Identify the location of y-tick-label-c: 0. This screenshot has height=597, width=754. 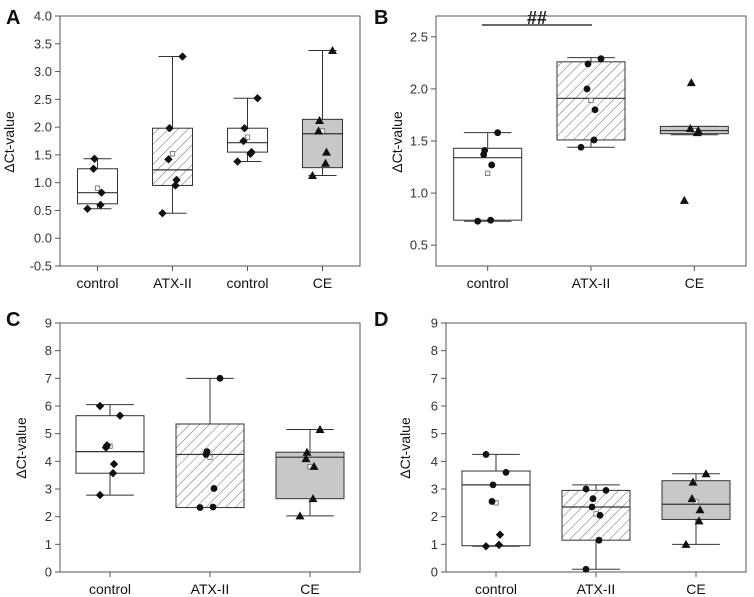
(48, 572).